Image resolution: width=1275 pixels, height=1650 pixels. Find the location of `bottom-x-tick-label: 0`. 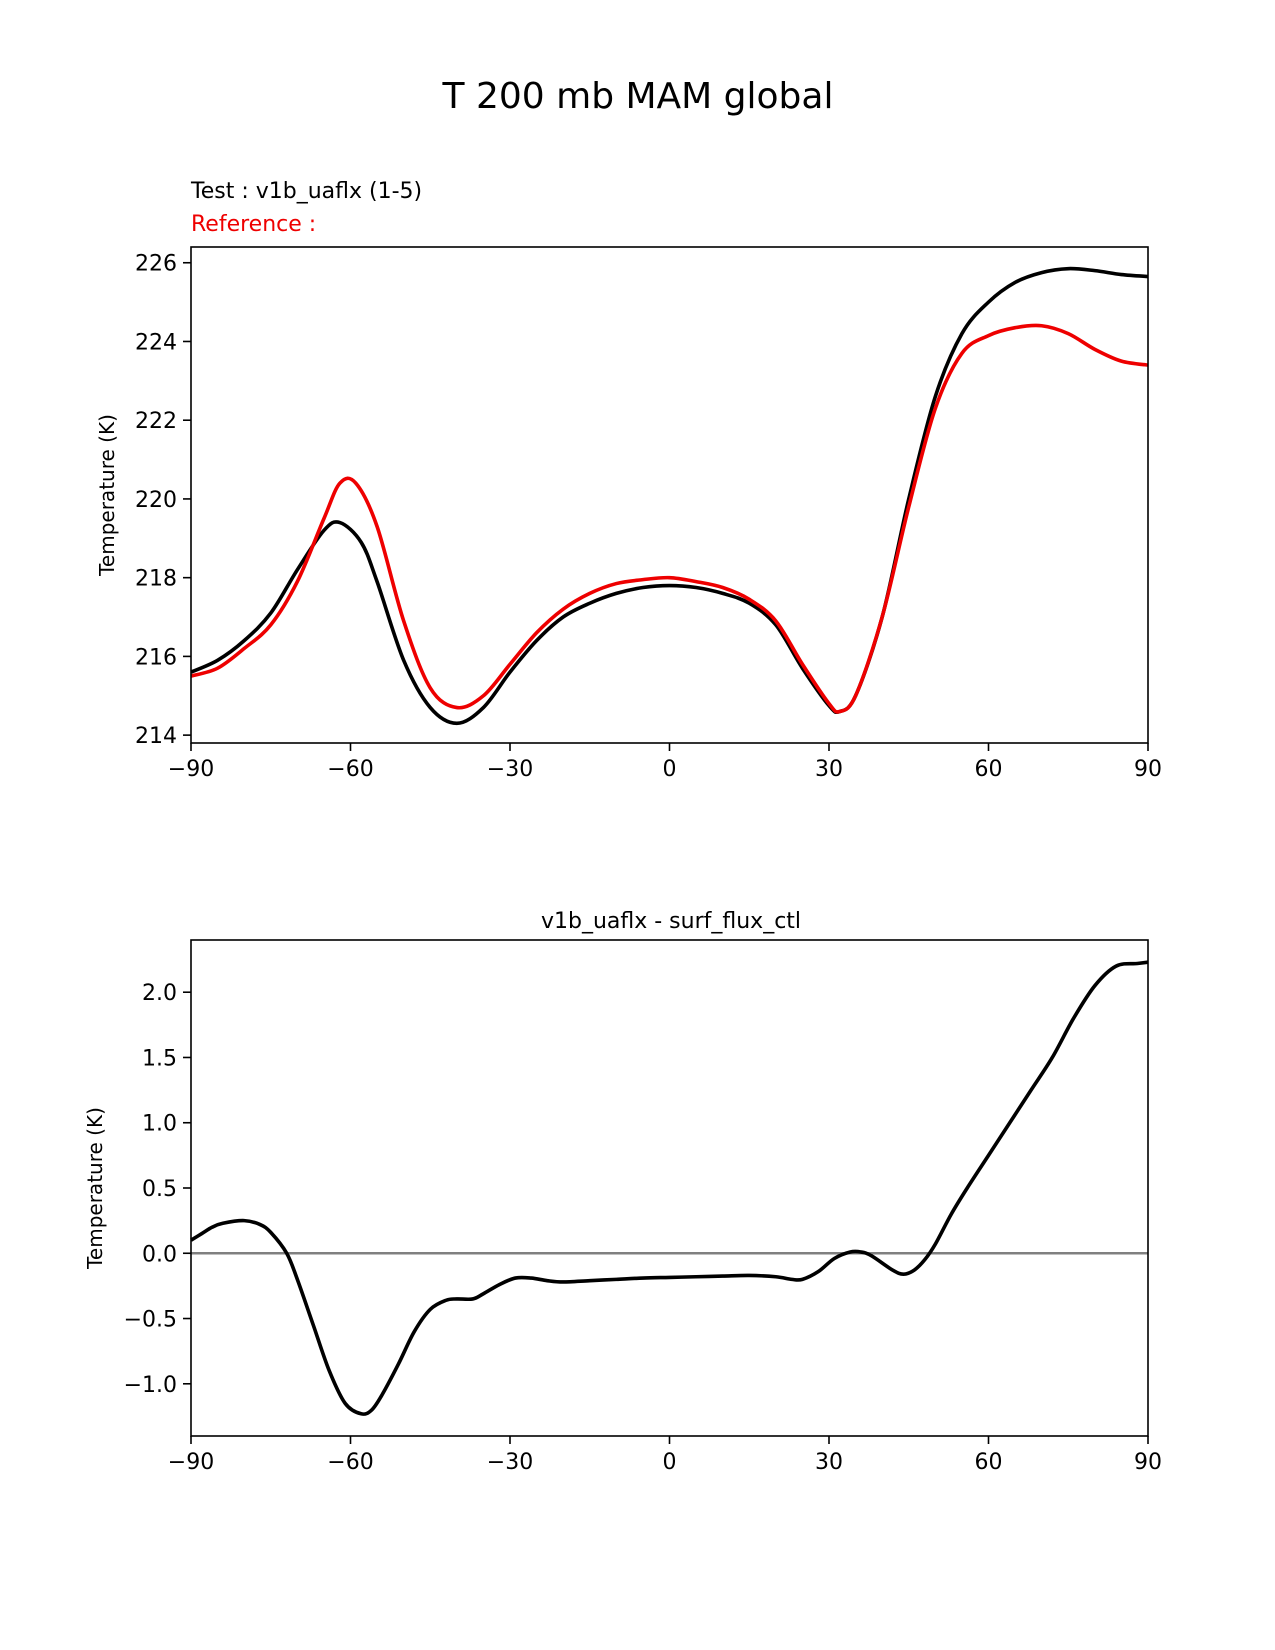

bottom-x-tick-label: 0 is located at coordinates (670, 1462).